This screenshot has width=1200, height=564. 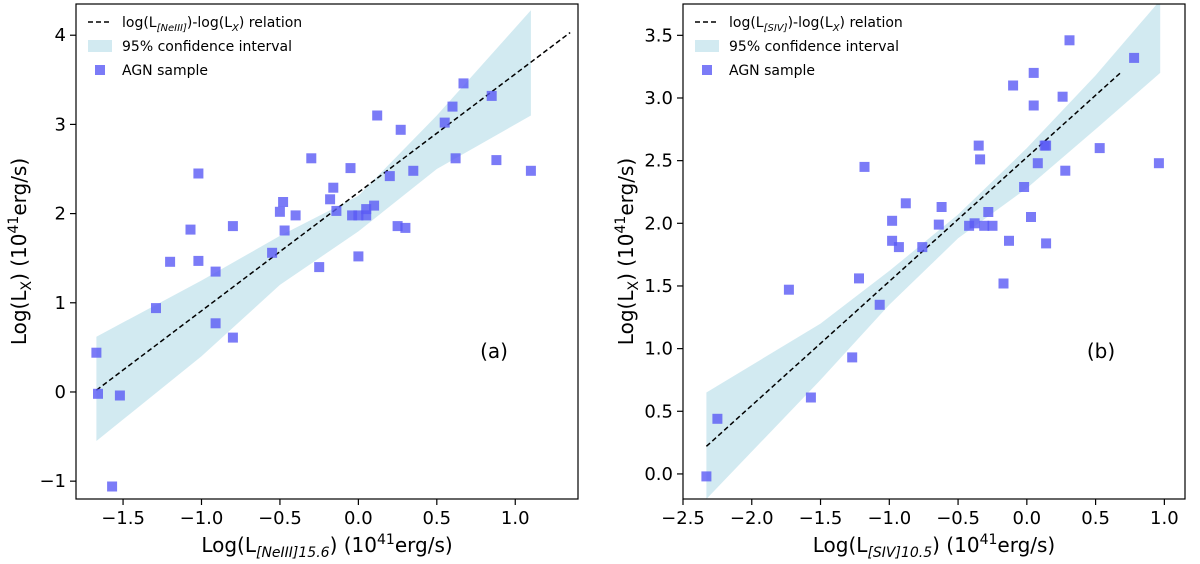 What do you see at coordinates (60, 303) in the screenshot?
I see `y-tick-label: 1` at bounding box center [60, 303].